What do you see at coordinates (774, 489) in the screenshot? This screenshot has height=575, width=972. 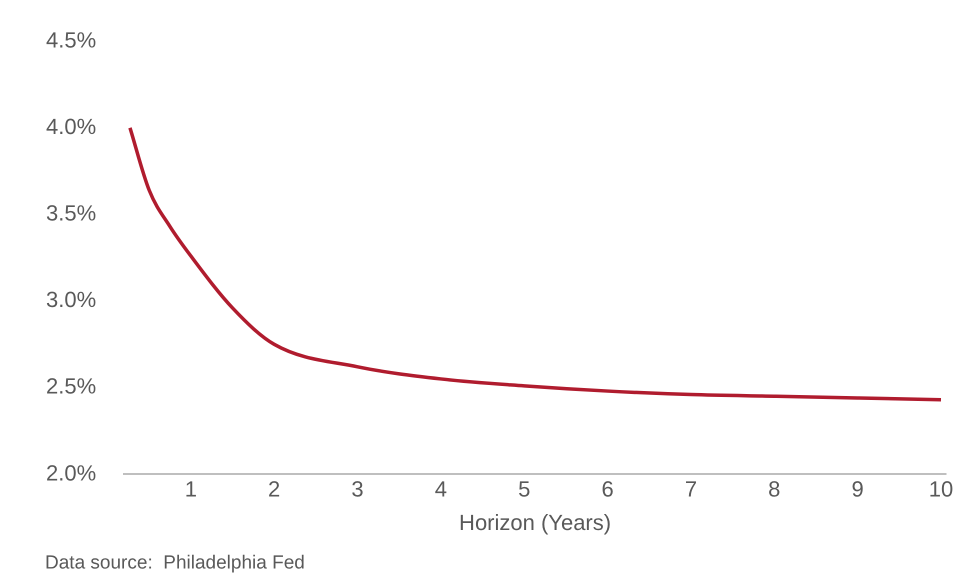 I see `x-tick-label: 8` at bounding box center [774, 489].